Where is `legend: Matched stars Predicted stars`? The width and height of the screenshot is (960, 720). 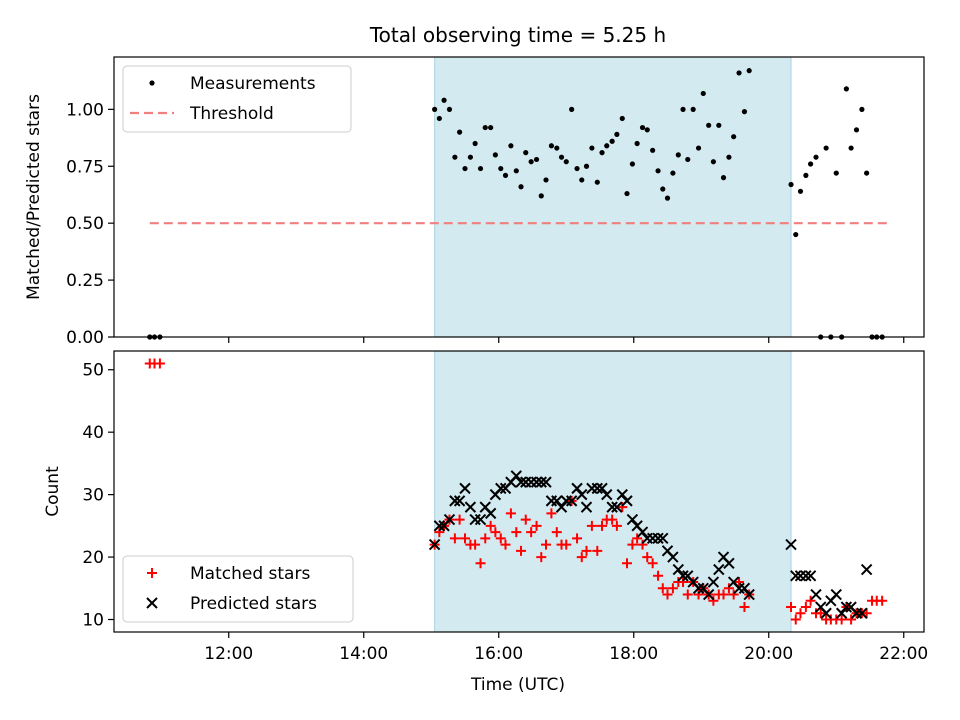 legend: Matched stars Predicted stars is located at coordinates (238, 589).